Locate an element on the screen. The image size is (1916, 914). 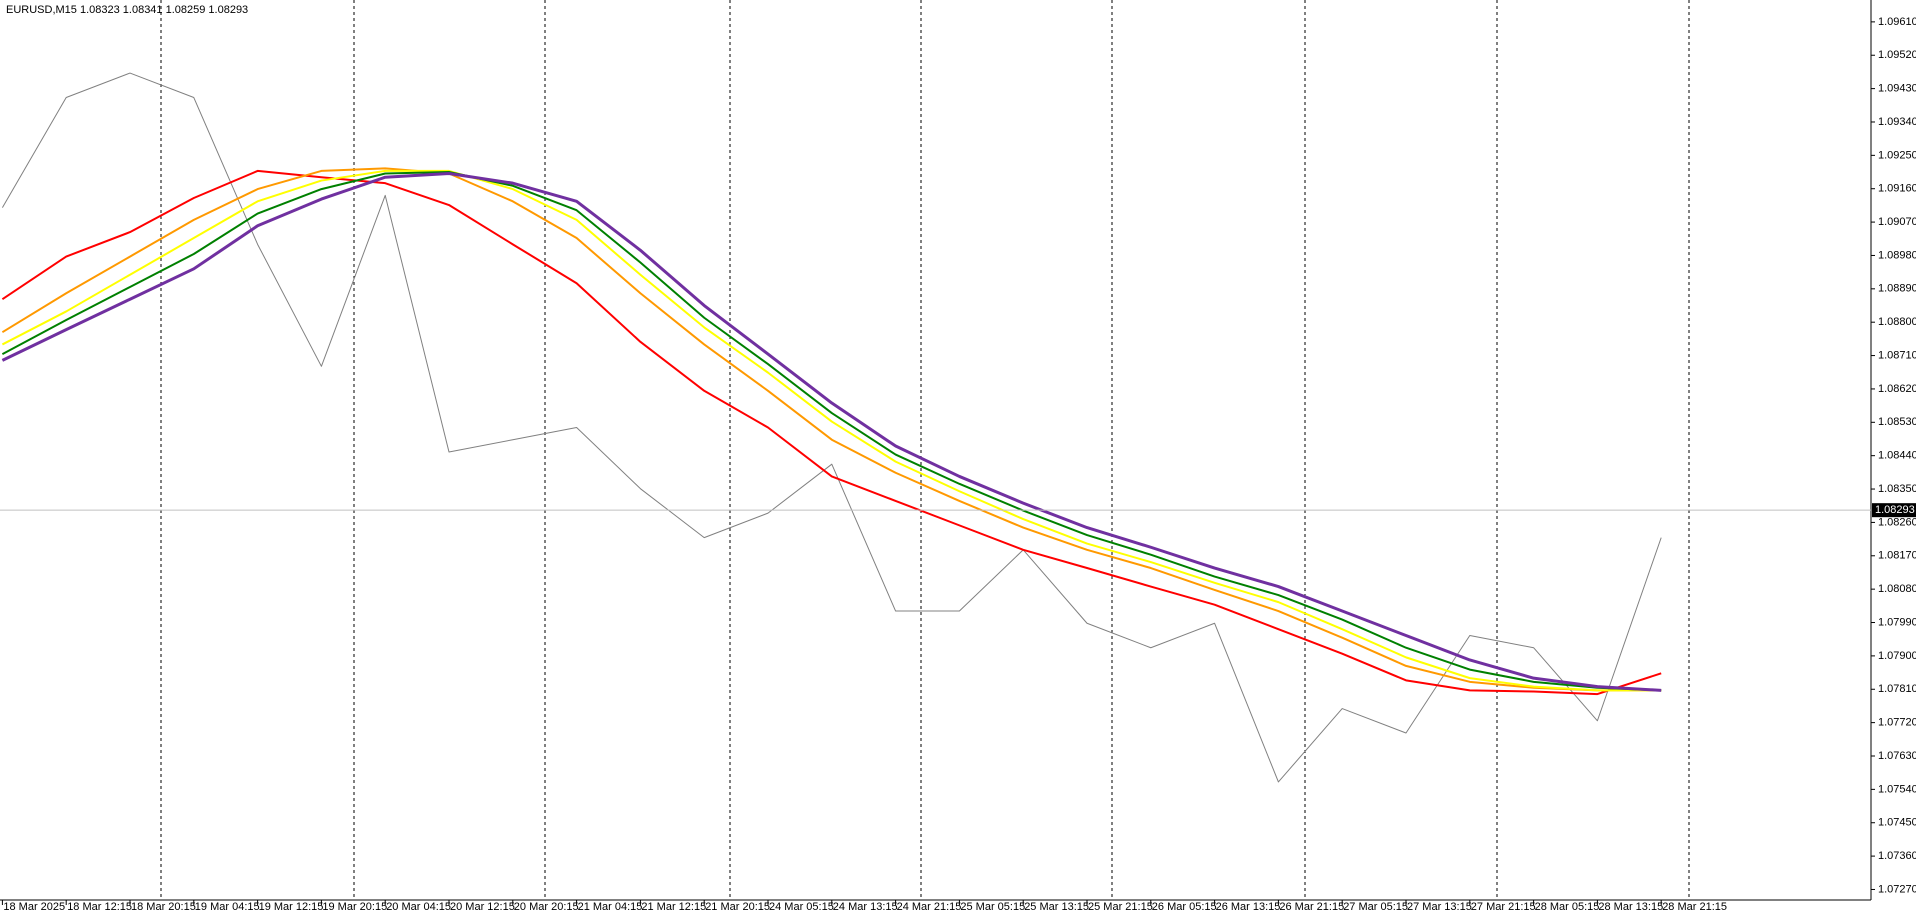
x-tick-label: 21 Mar 12:15 is located at coordinates (673, 907).